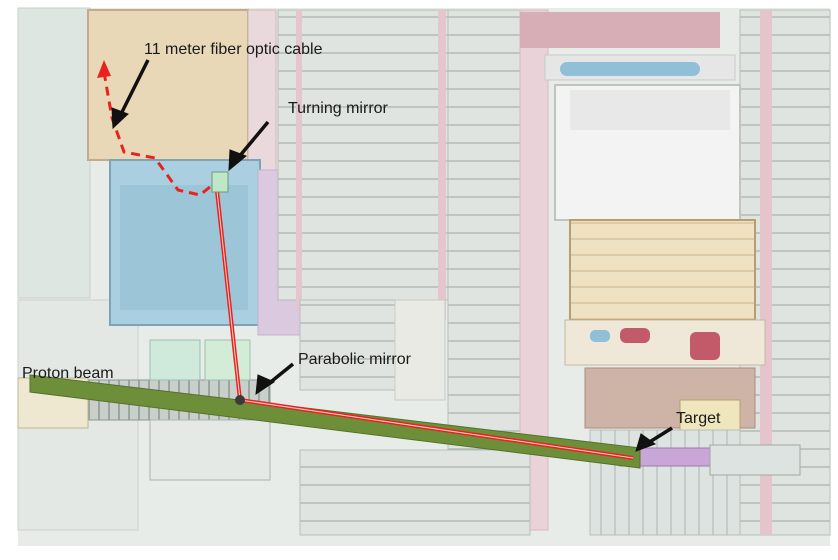 The height and width of the screenshot is (560, 838). What do you see at coordinates (299, 160) in the screenshot?
I see `middle-frame-line` at bounding box center [299, 160].